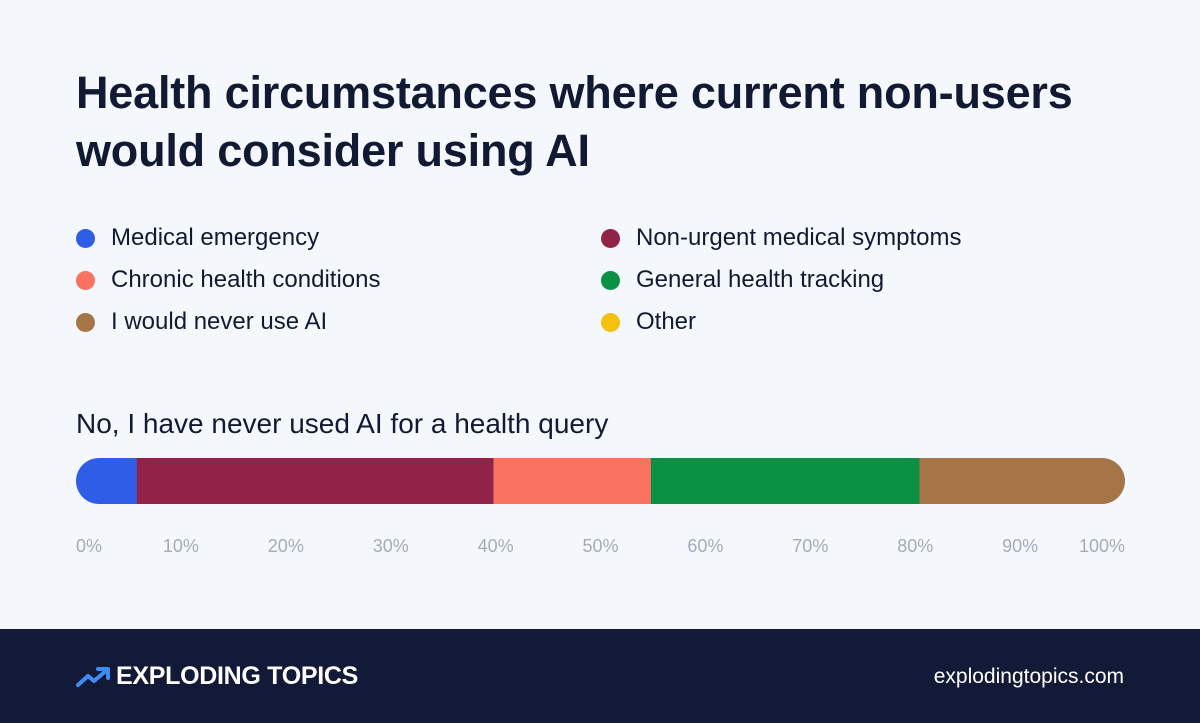 The image size is (1200, 723). I want to click on x-tick-label: 10%, so click(180, 546).